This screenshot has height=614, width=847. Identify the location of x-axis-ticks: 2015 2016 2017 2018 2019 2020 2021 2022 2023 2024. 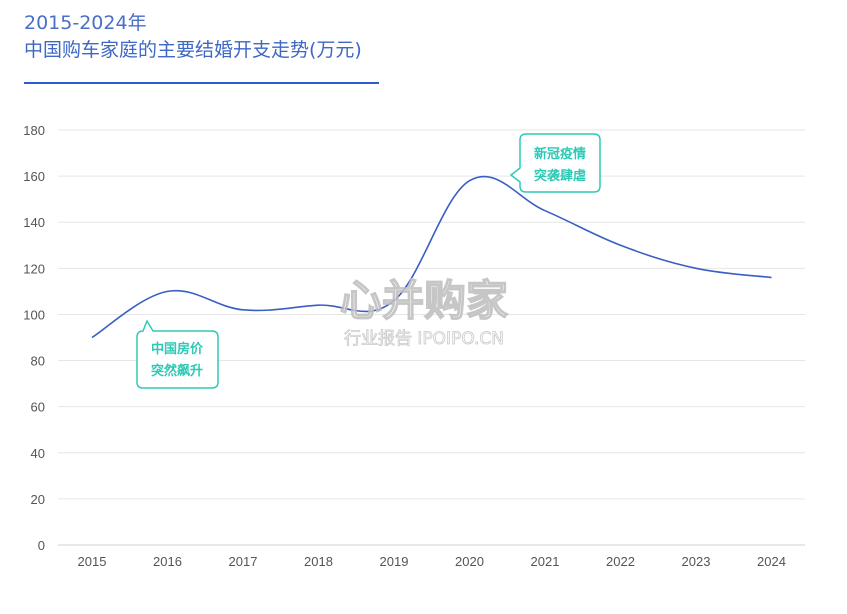
(432, 561).